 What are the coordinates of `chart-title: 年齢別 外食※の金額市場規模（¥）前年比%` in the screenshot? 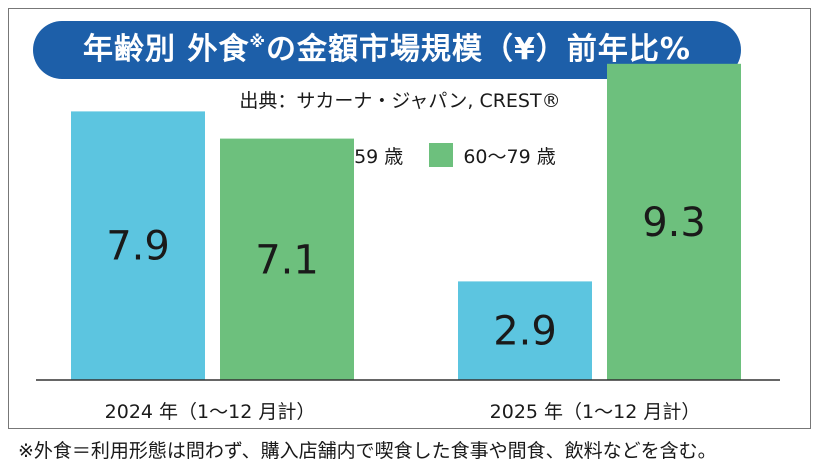 It's located at (387, 50).